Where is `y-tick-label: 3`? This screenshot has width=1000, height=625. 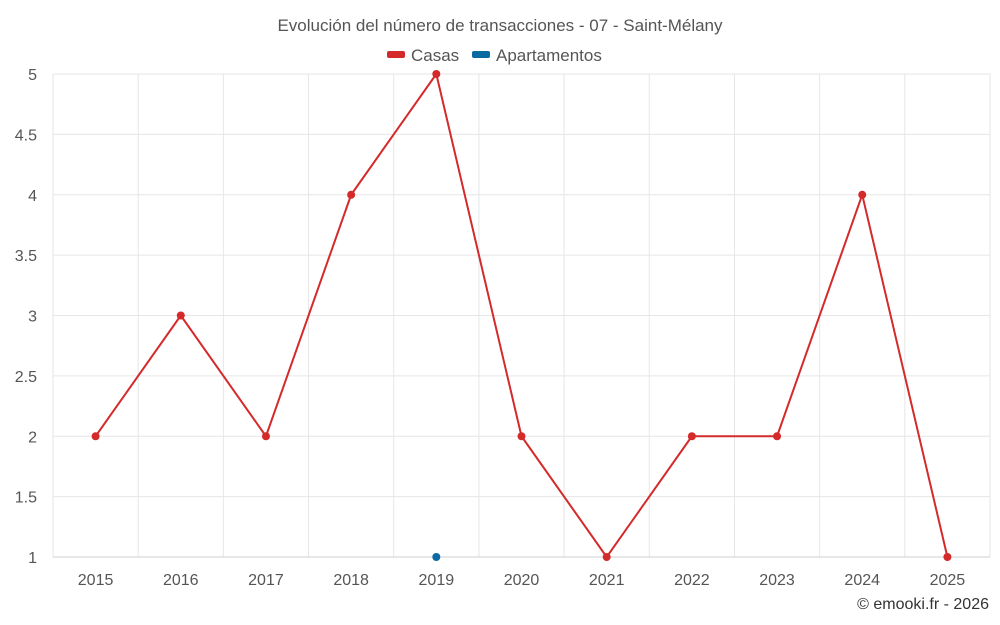
y-tick-label: 3 is located at coordinates (32, 317).